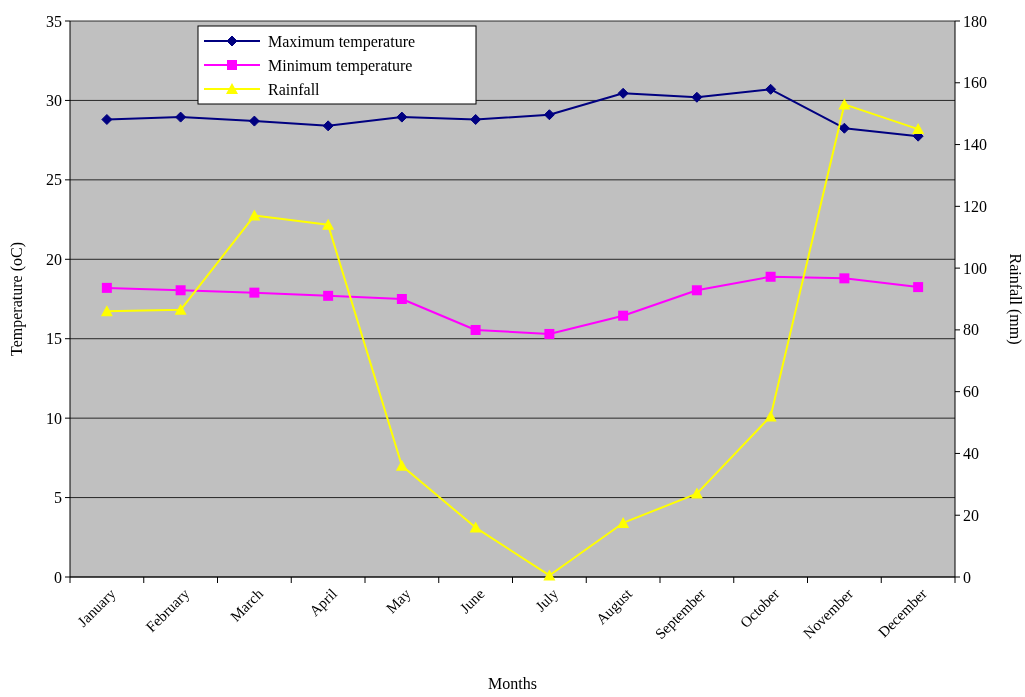 This screenshot has height=697, width=1025. Describe the element at coordinates (971, 515) in the screenshot. I see `y2-tick-label: 20` at that location.